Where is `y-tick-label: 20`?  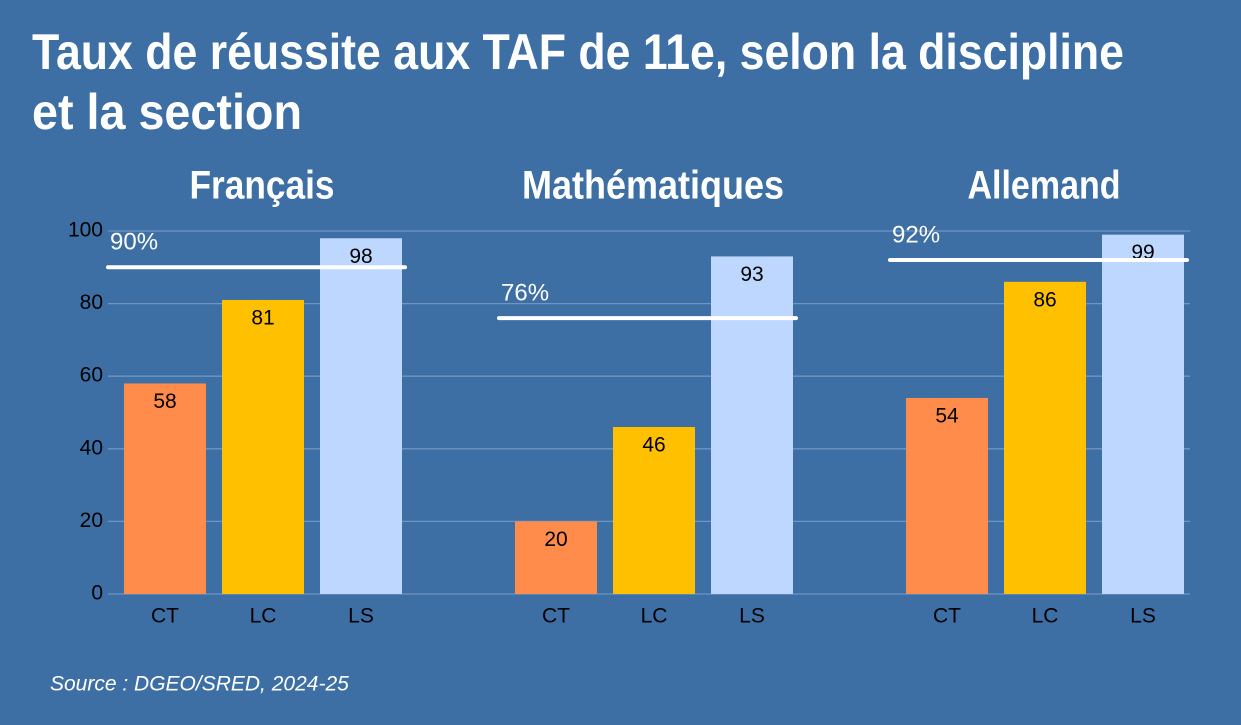
y-tick-label: 20 is located at coordinates (91, 520).